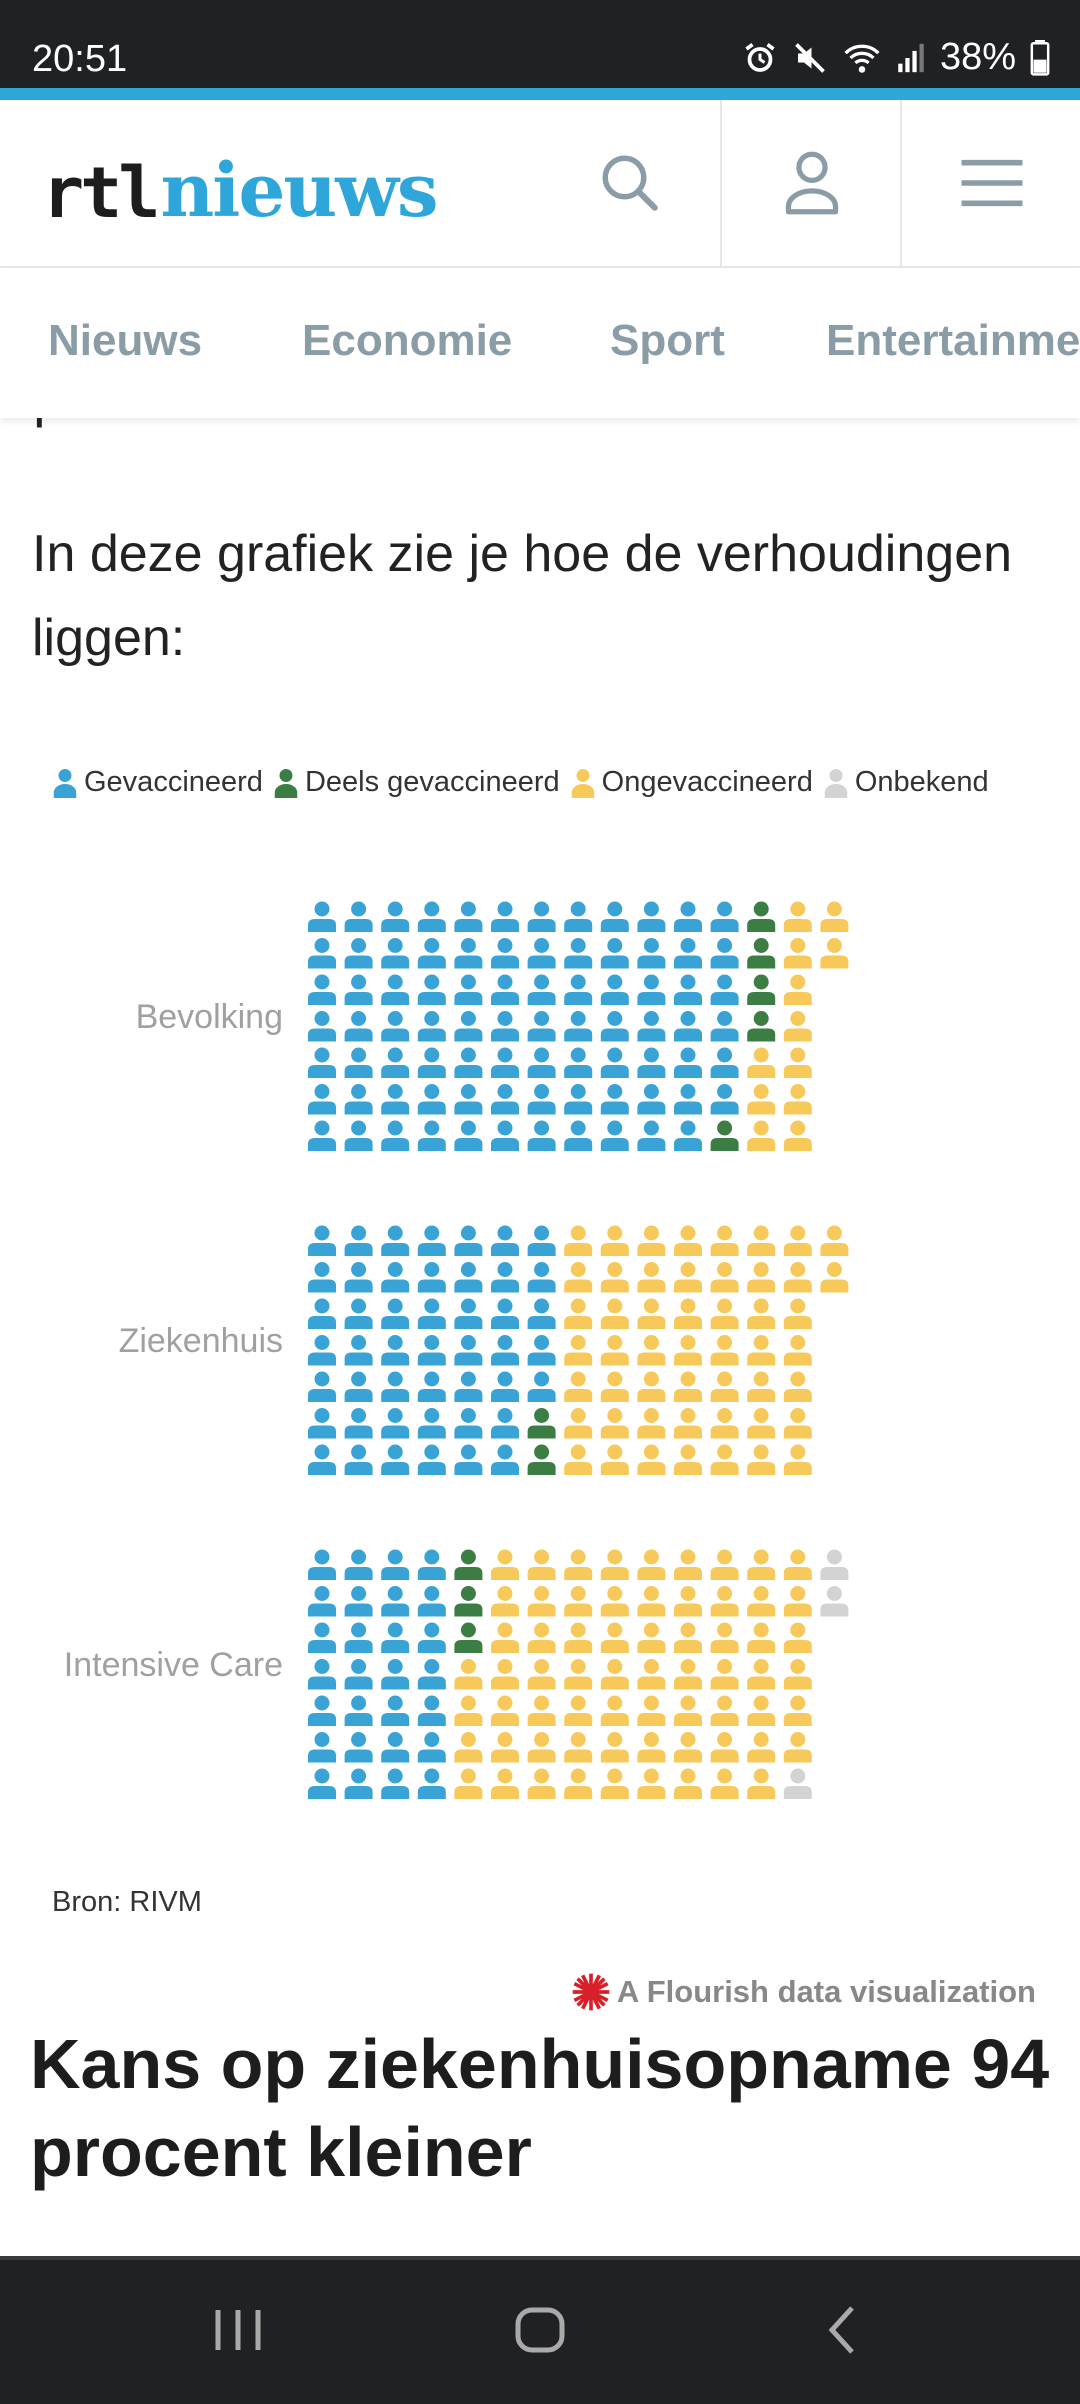  What do you see at coordinates (125, 340) in the screenshot?
I see `category-nieuws: Nieuws` at bounding box center [125, 340].